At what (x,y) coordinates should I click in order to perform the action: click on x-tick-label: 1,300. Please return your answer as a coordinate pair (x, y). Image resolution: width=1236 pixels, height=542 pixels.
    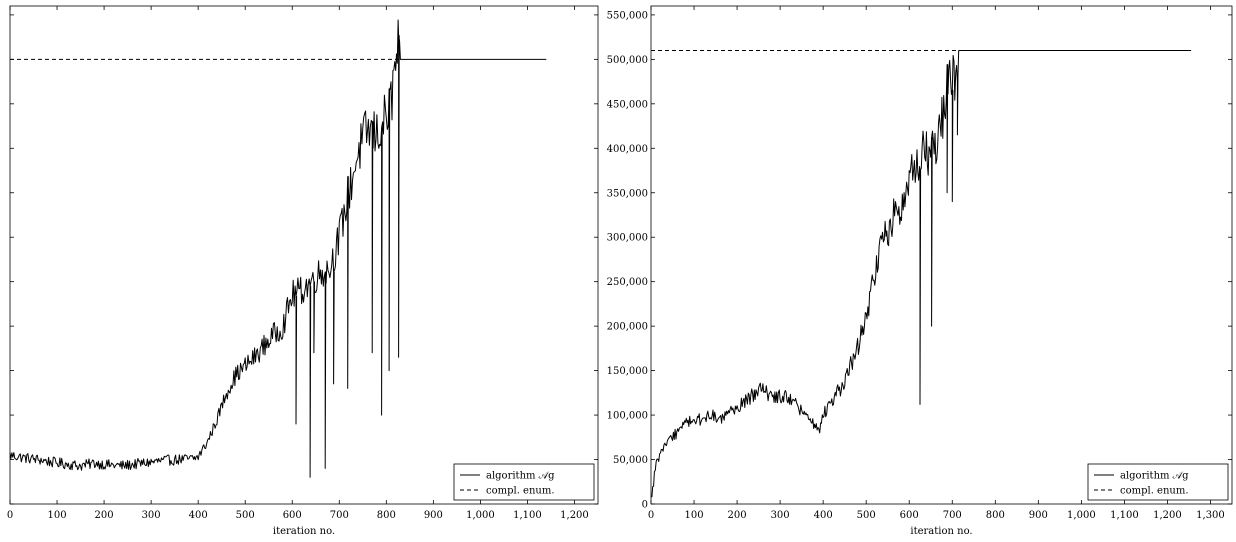
    Looking at the image, I should click on (1210, 515).